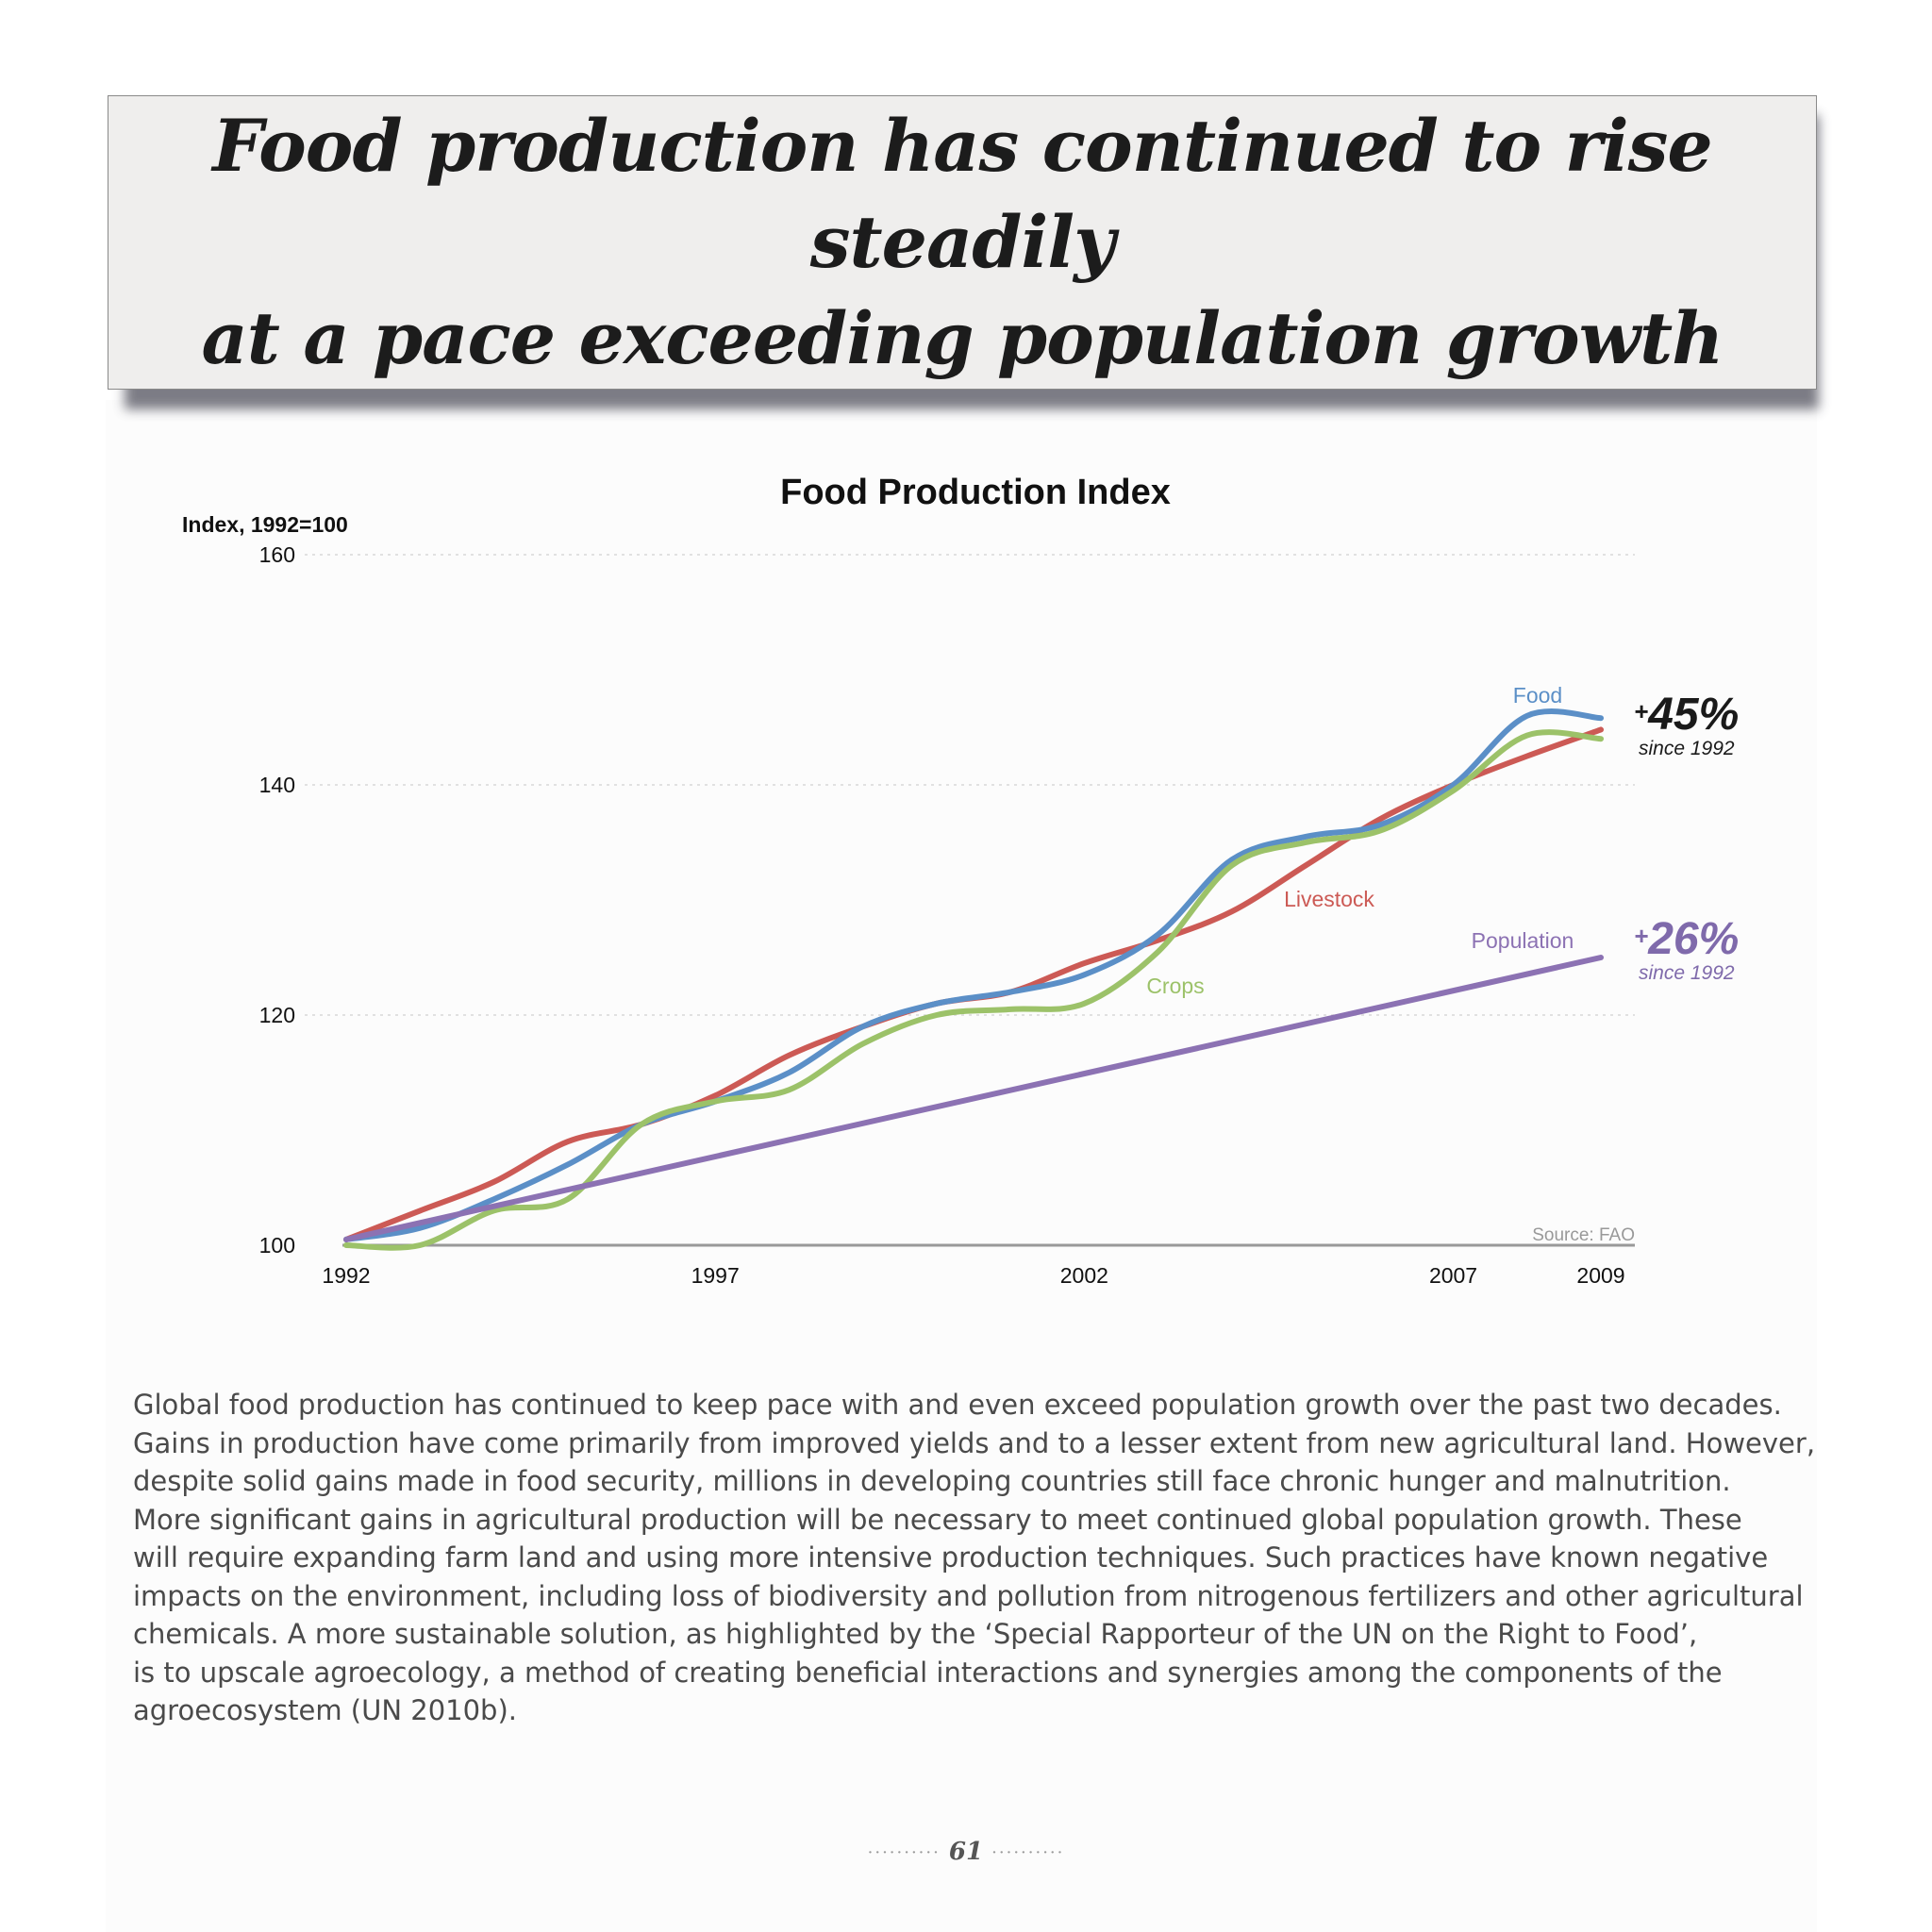 The height and width of the screenshot is (1932, 1932). I want to click on food-growth-value: +45%, so click(1687, 715).